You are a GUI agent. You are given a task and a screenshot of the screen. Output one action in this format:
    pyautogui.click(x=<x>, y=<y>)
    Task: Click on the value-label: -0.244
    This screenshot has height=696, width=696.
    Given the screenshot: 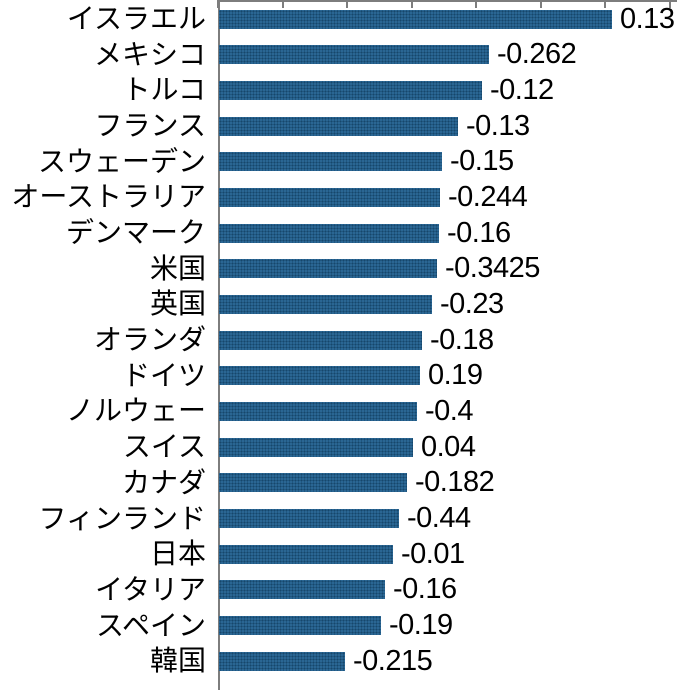 What is the action you would take?
    pyautogui.click(x=488, y=196)
    